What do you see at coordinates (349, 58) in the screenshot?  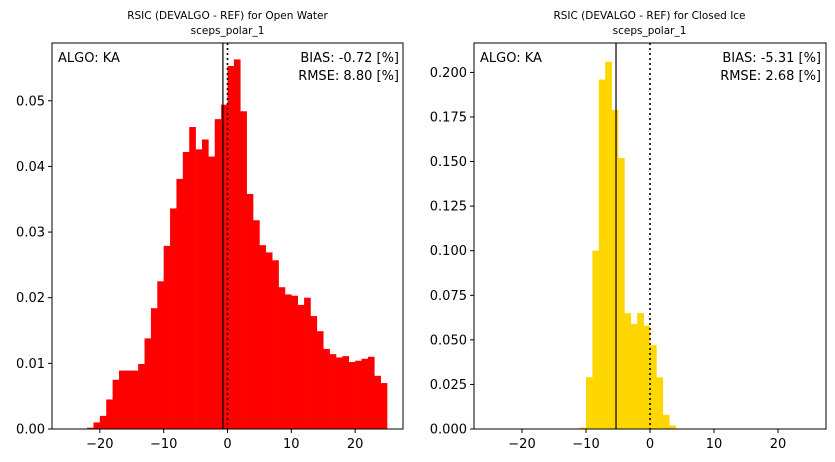 I see `bias-label: BIAS: -0.72 [%]` at bounding box center [349, 58].